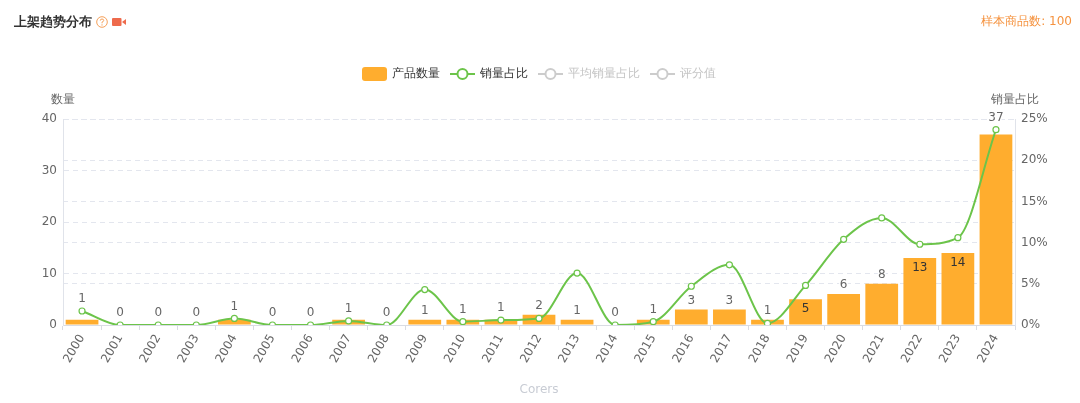  What do you see at coordinates (1031, 324) in the screenshot?
I see `y2-tick-label: 0%` at bounding box center [1031, 324].